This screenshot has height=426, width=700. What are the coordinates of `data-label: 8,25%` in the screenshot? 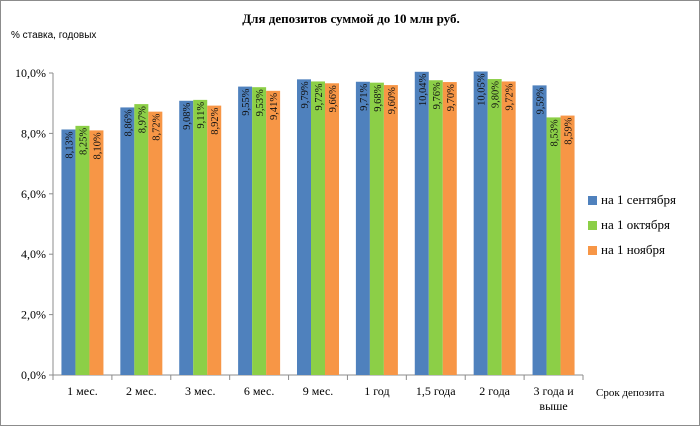 It's located at (83, 141).